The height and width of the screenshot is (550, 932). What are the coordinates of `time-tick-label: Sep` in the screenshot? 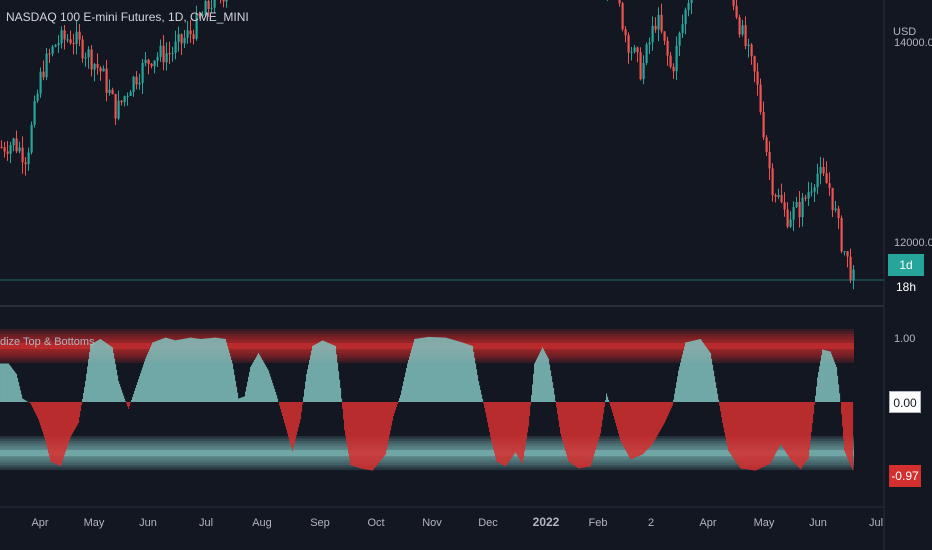 It's located at (320, 523).